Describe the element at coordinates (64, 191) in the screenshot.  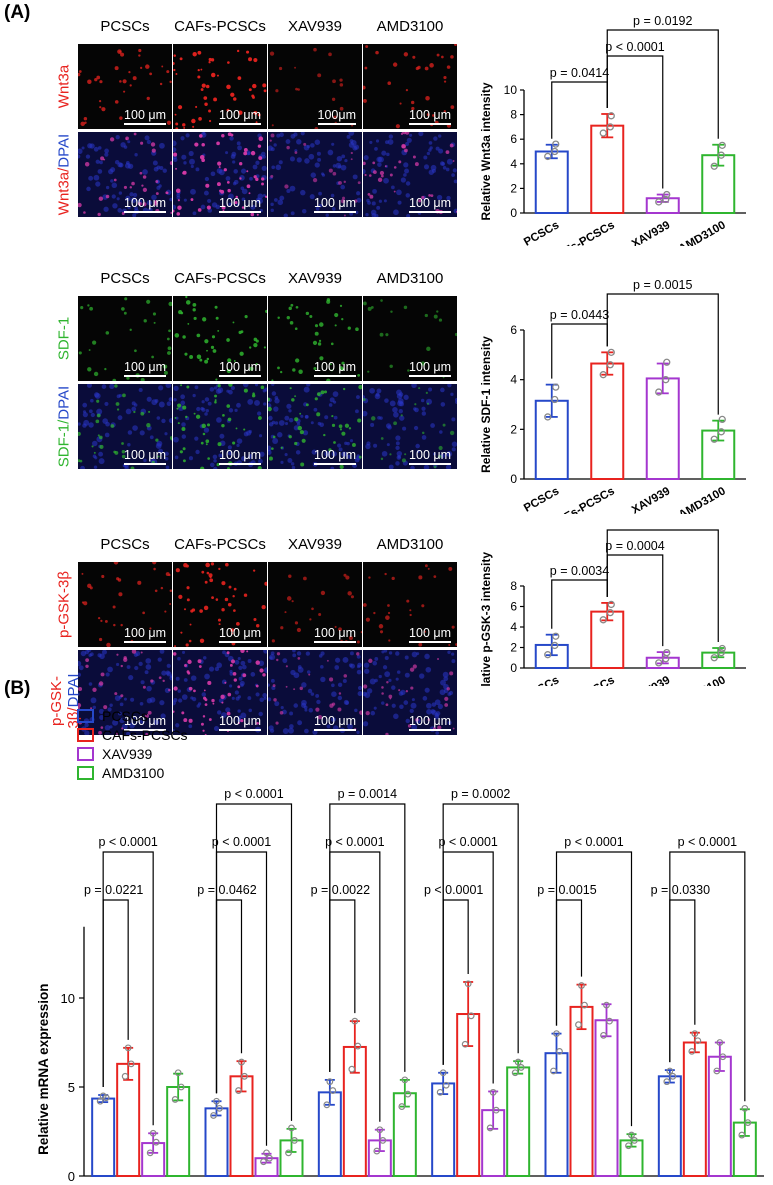
I see `merge-prefix: Wnt3a/` at that location.